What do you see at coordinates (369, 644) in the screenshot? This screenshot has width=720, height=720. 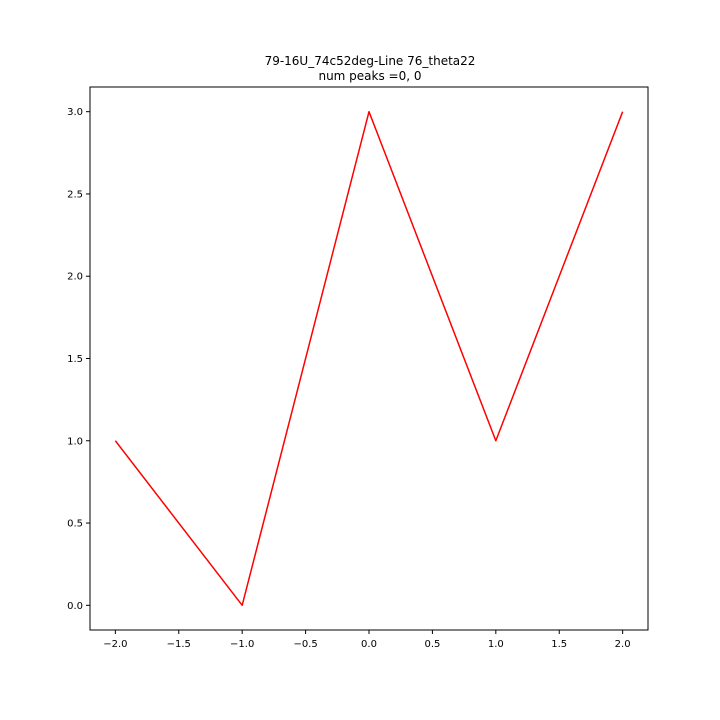 I see `x-tick-label: 0.0` at bounding box center [369, 644].